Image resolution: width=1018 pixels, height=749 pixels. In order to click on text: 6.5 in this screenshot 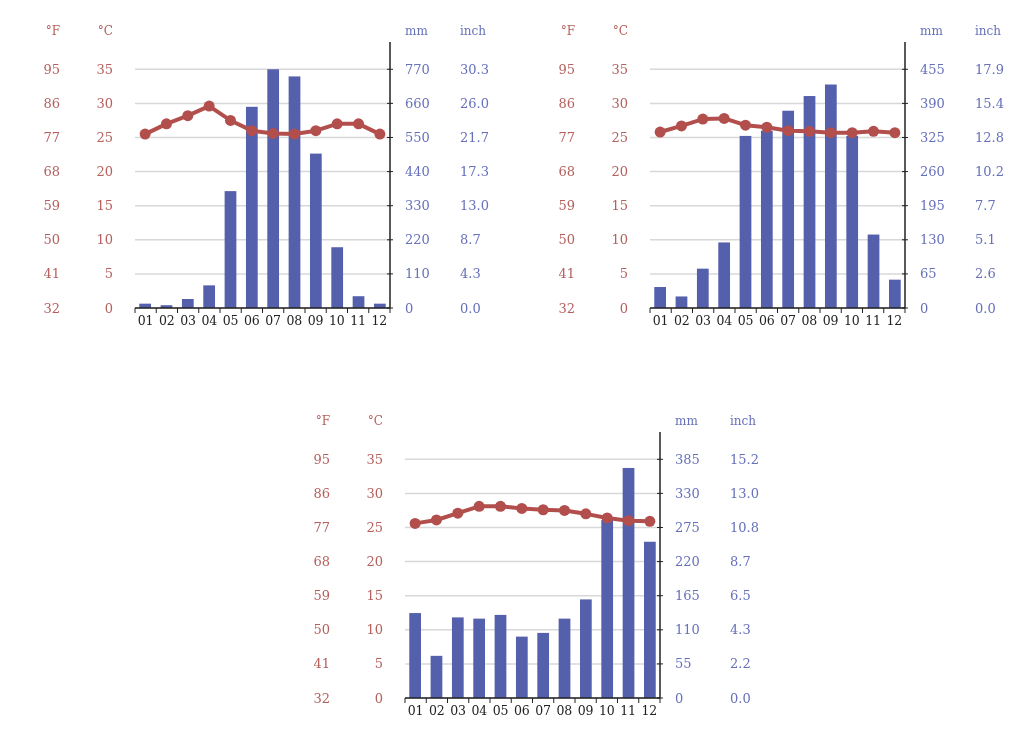, I will do `click(740, 596)`.